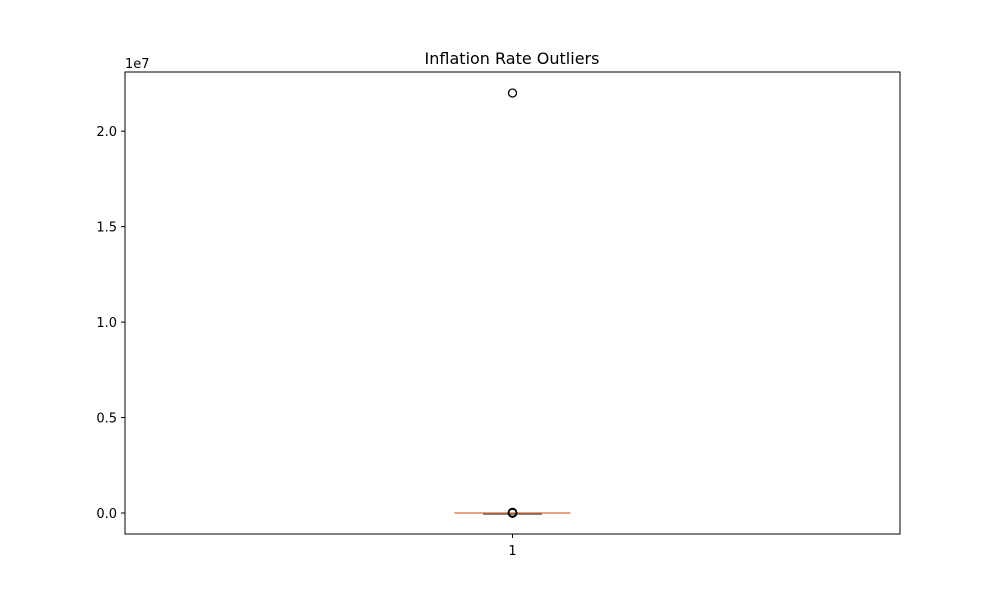 This screenshot has width=1000, height=600. Describe the element at coordinates (137, 64) in the screenshot. I see `y-axis-offset-label: 1e7` at that location.